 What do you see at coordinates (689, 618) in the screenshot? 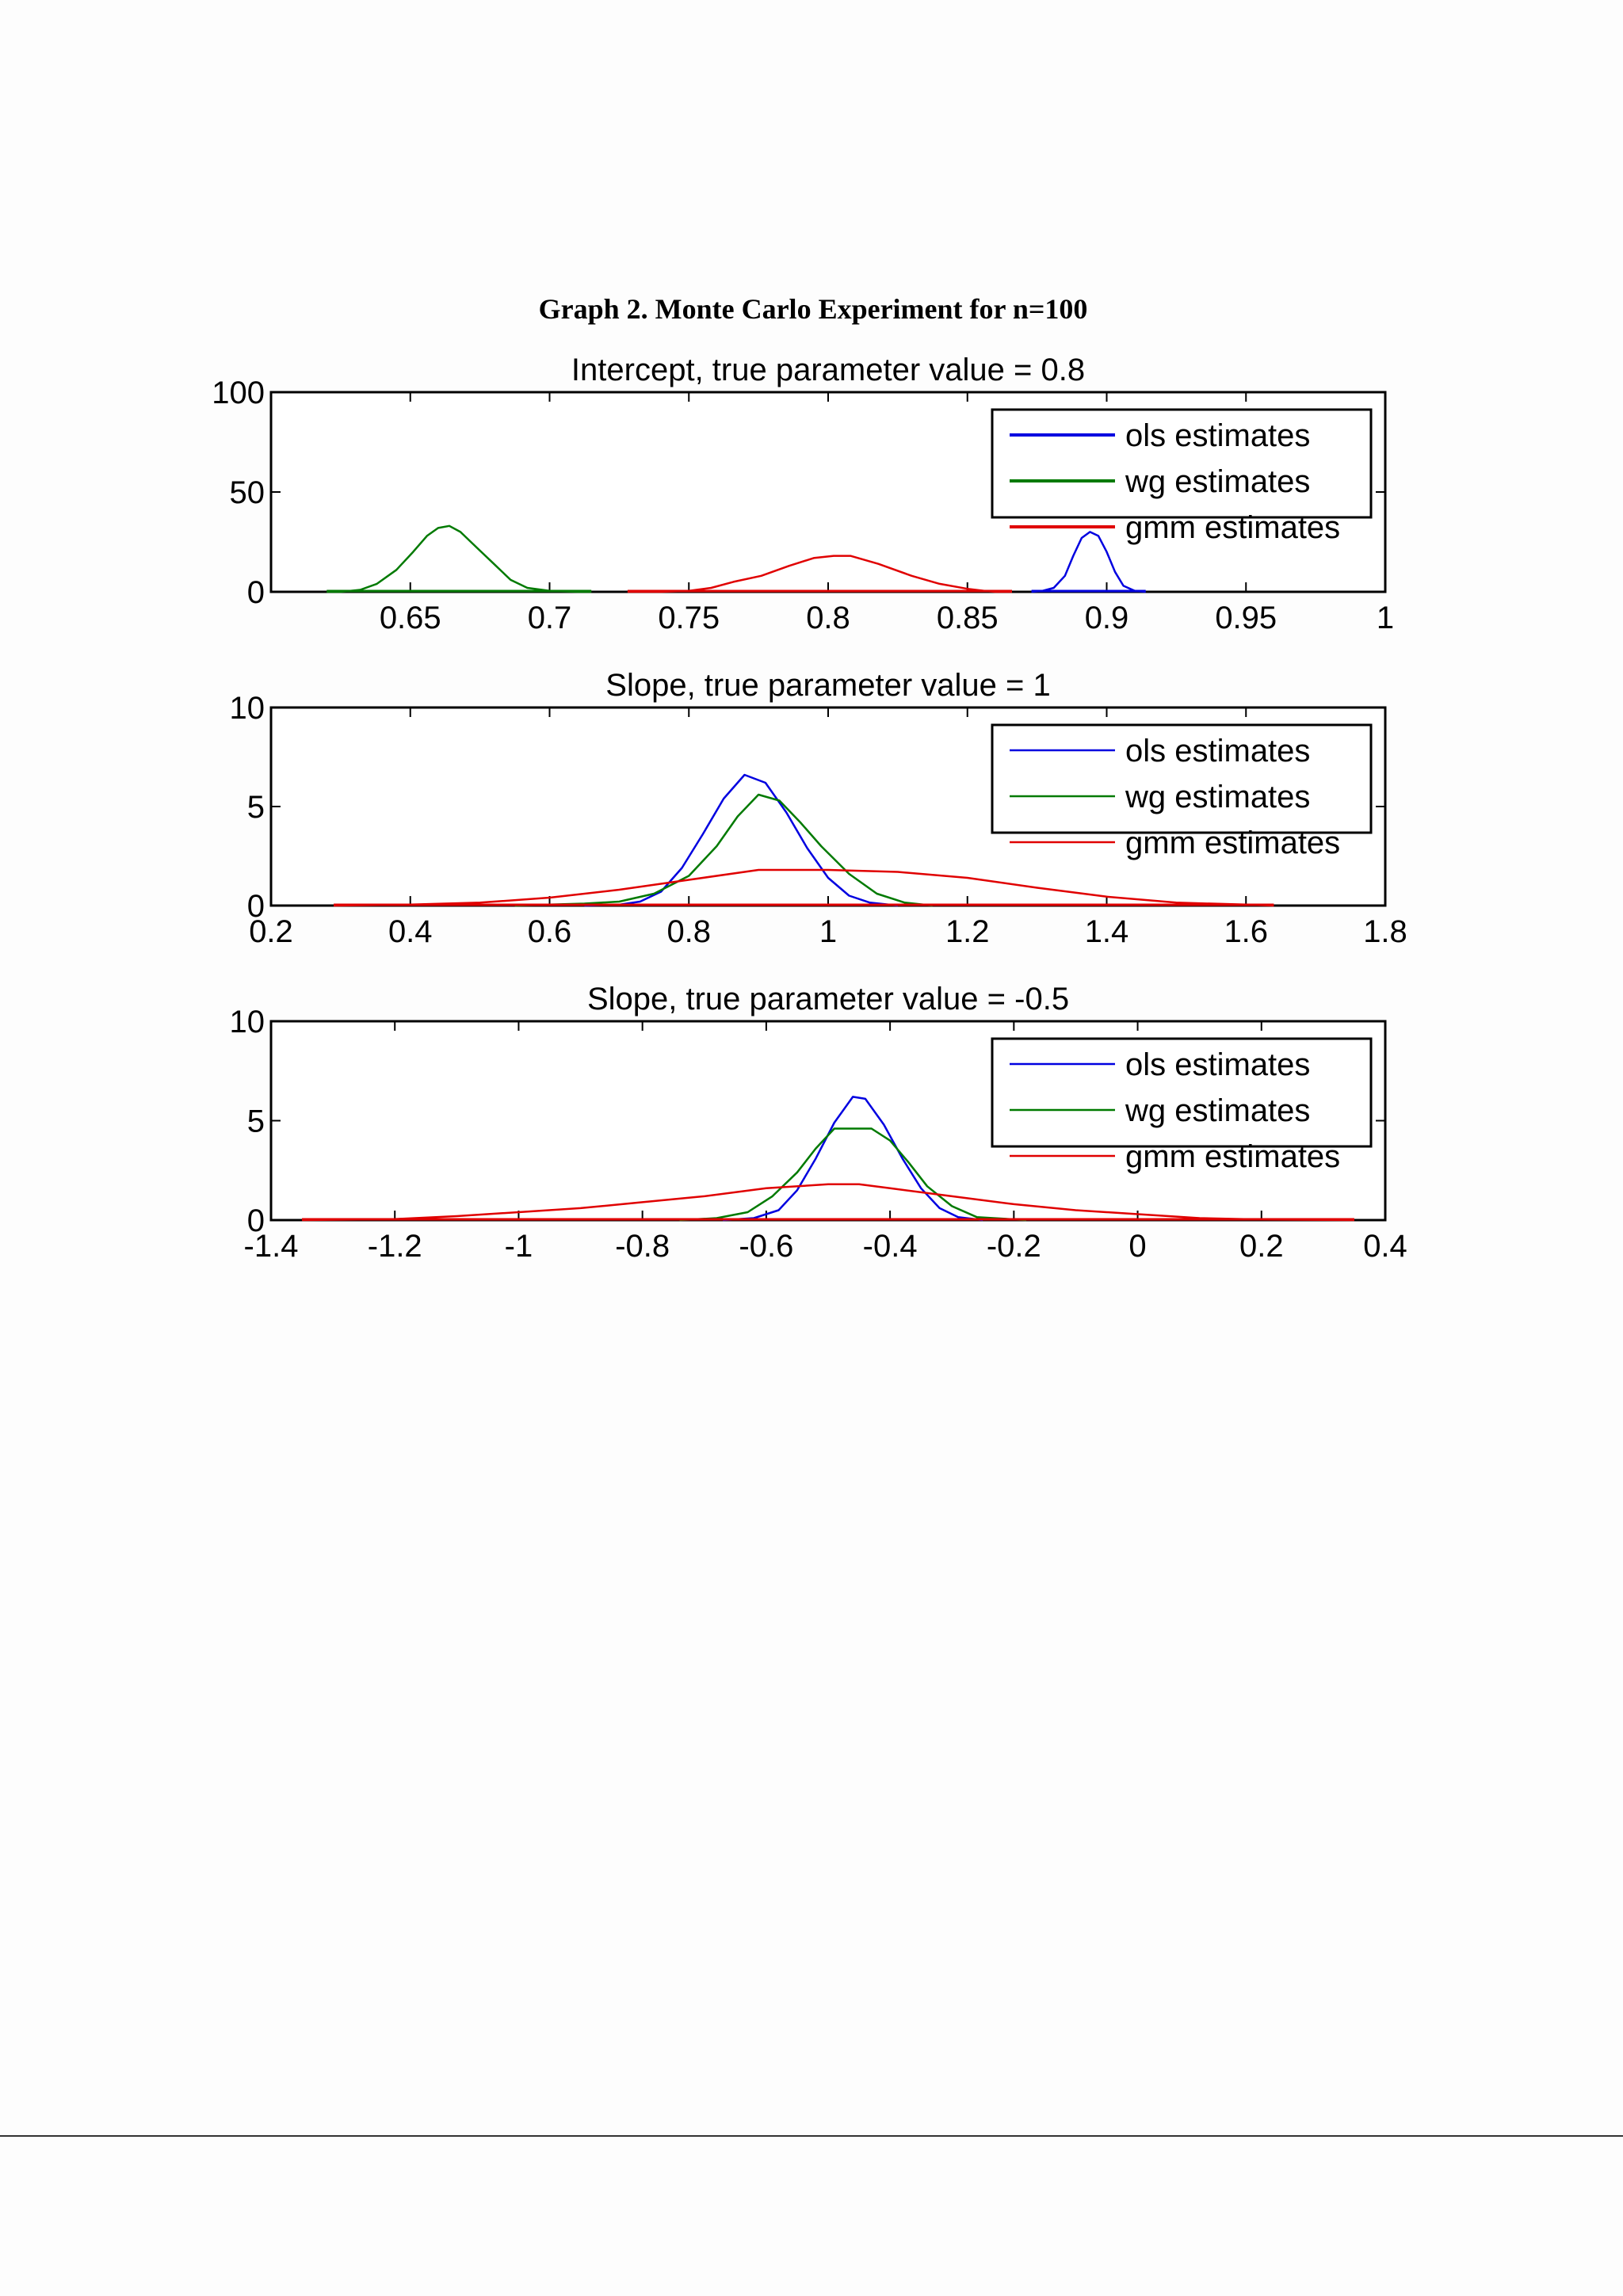
I see `x-tick-label: 0.75` at bounding box center [689, 618].